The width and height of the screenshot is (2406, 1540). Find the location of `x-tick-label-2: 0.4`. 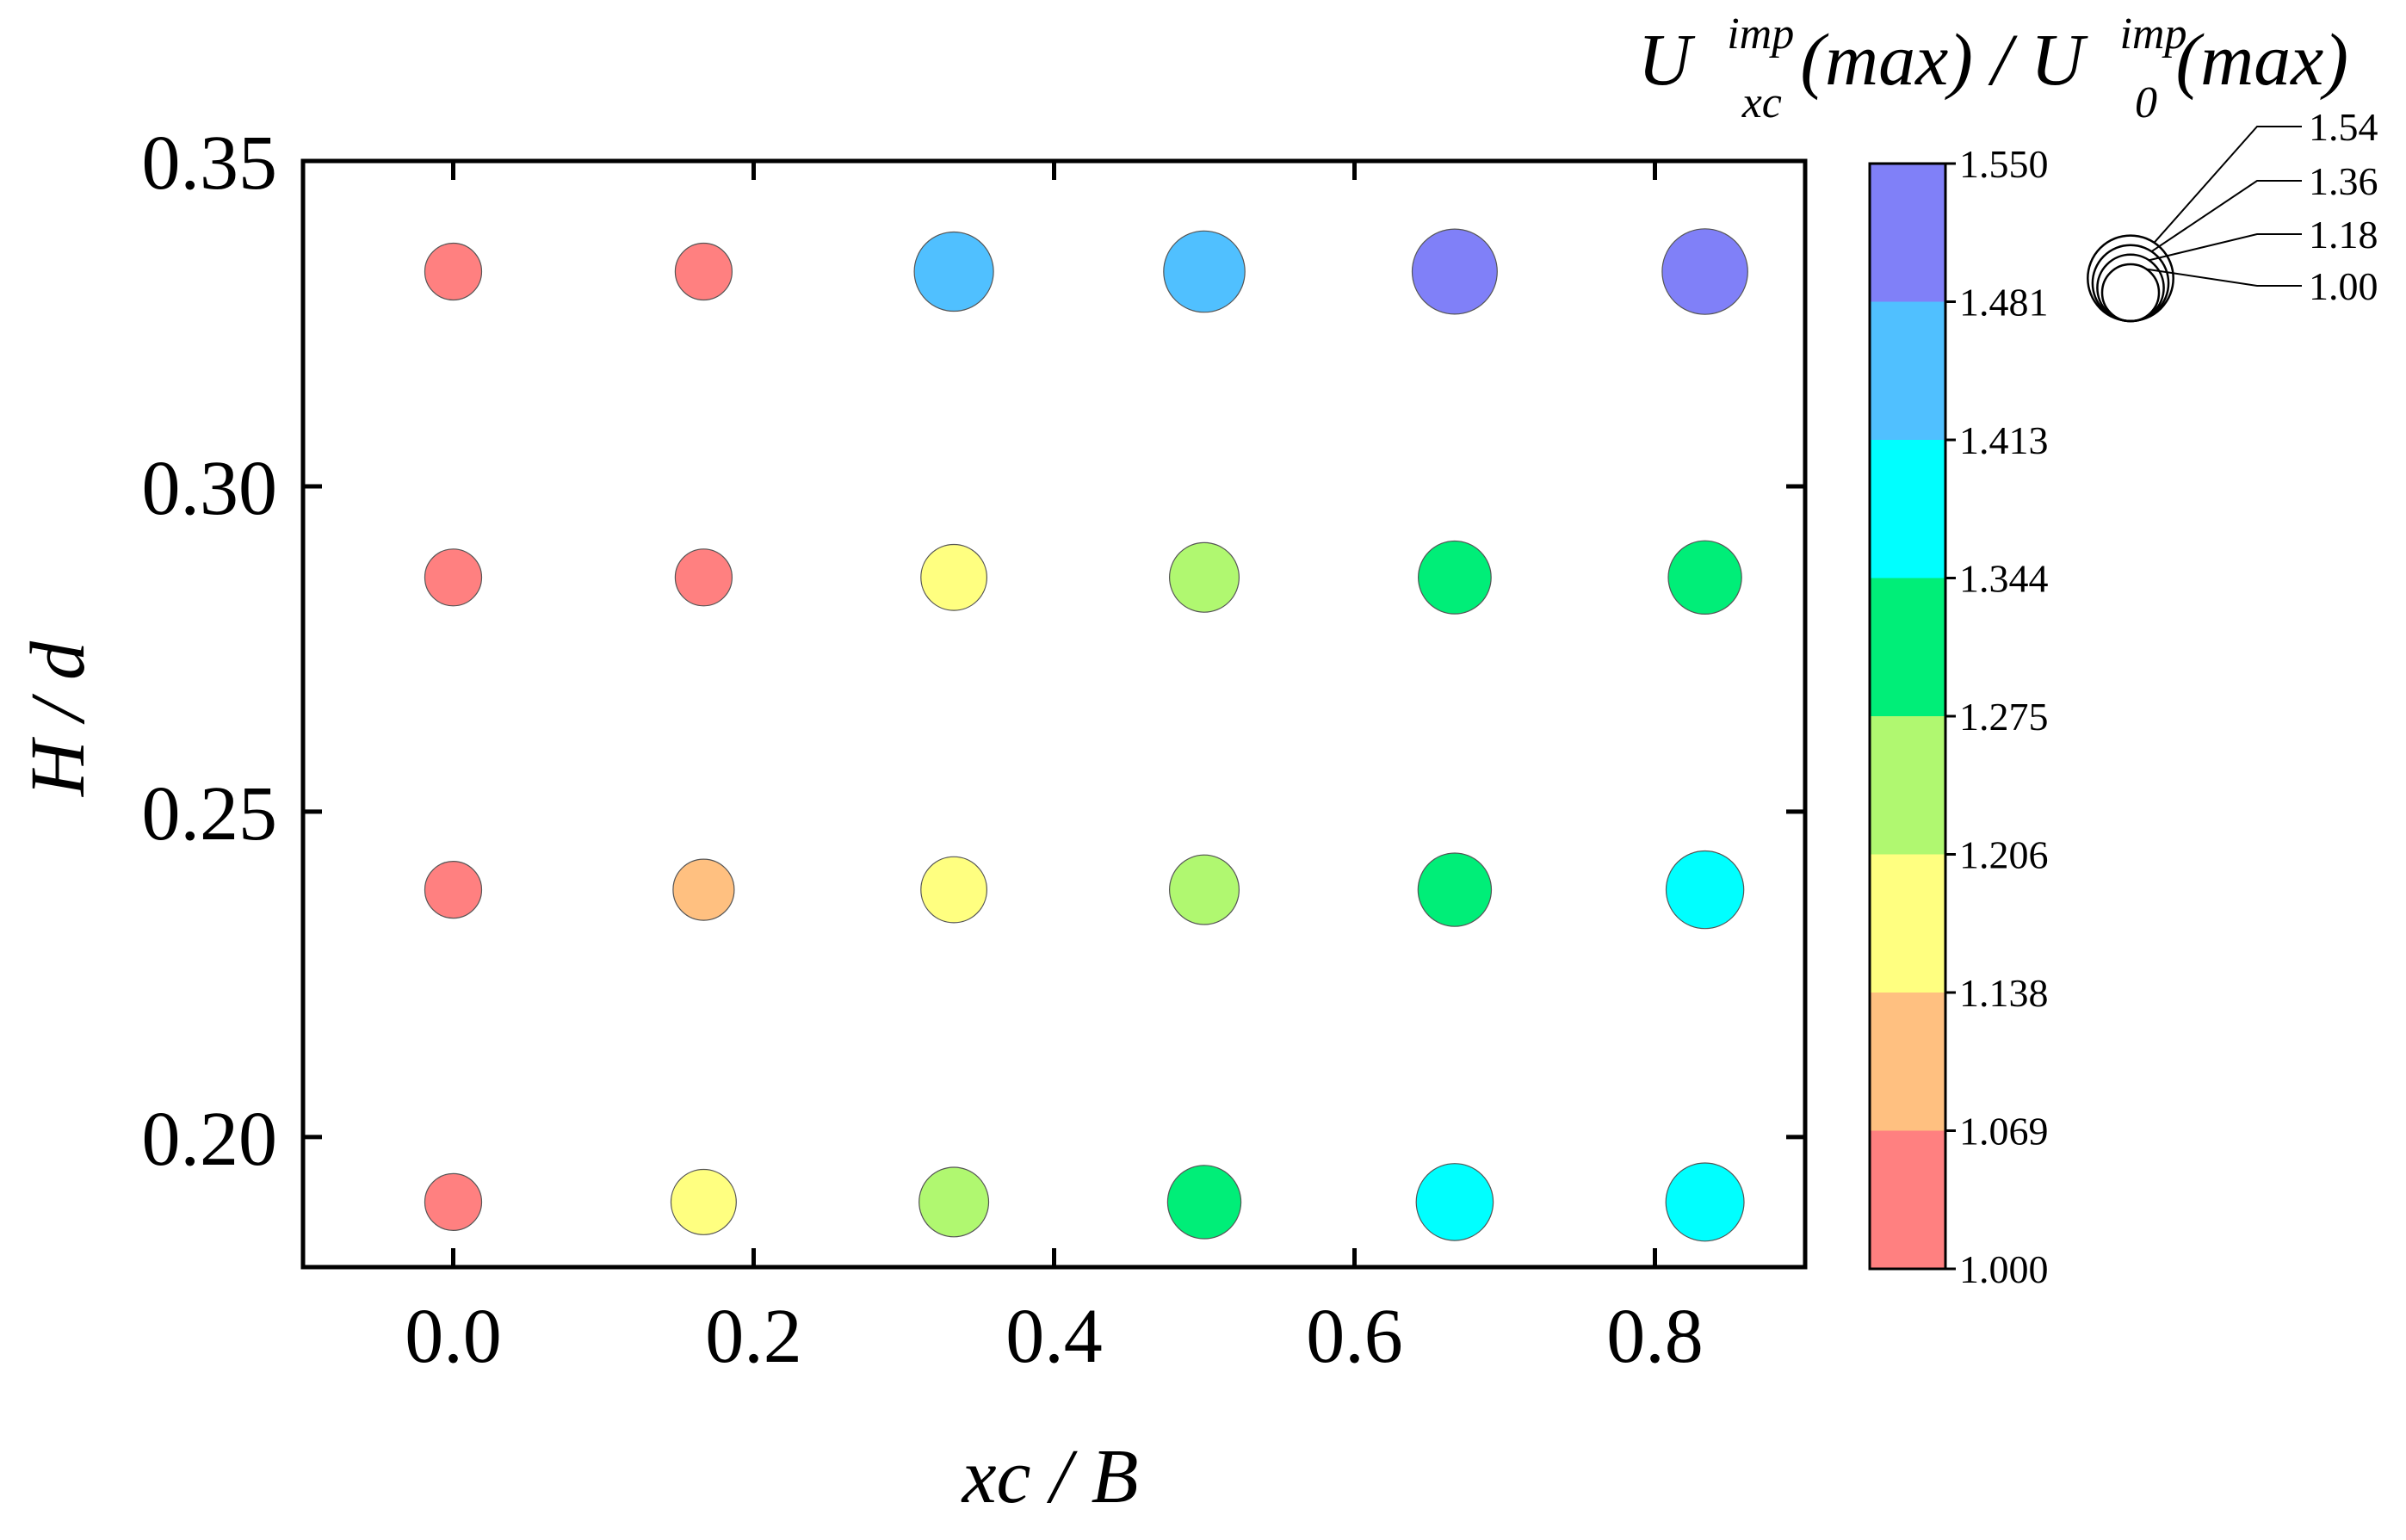

x-tick-label-2: 0.4 is located at coordinates (1054, 1336).